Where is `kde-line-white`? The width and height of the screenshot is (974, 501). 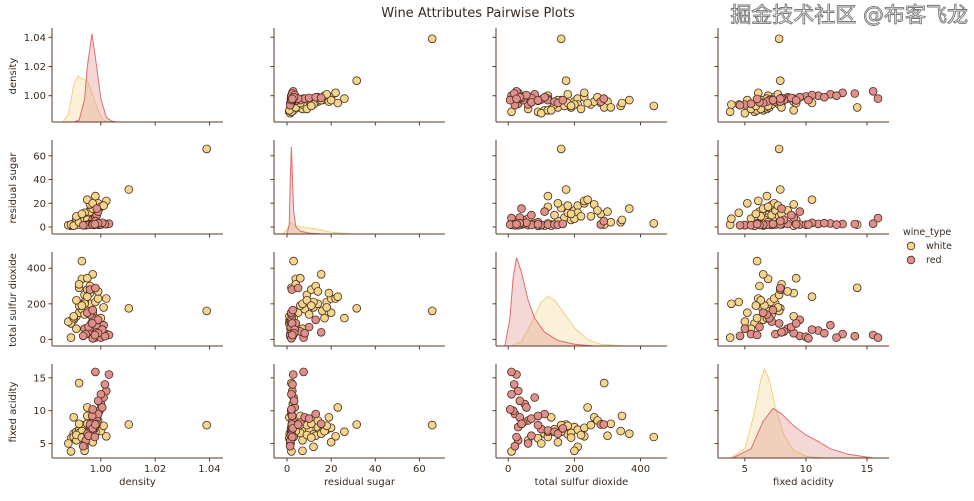 kde-line-white is located at coordinates (86, 99).